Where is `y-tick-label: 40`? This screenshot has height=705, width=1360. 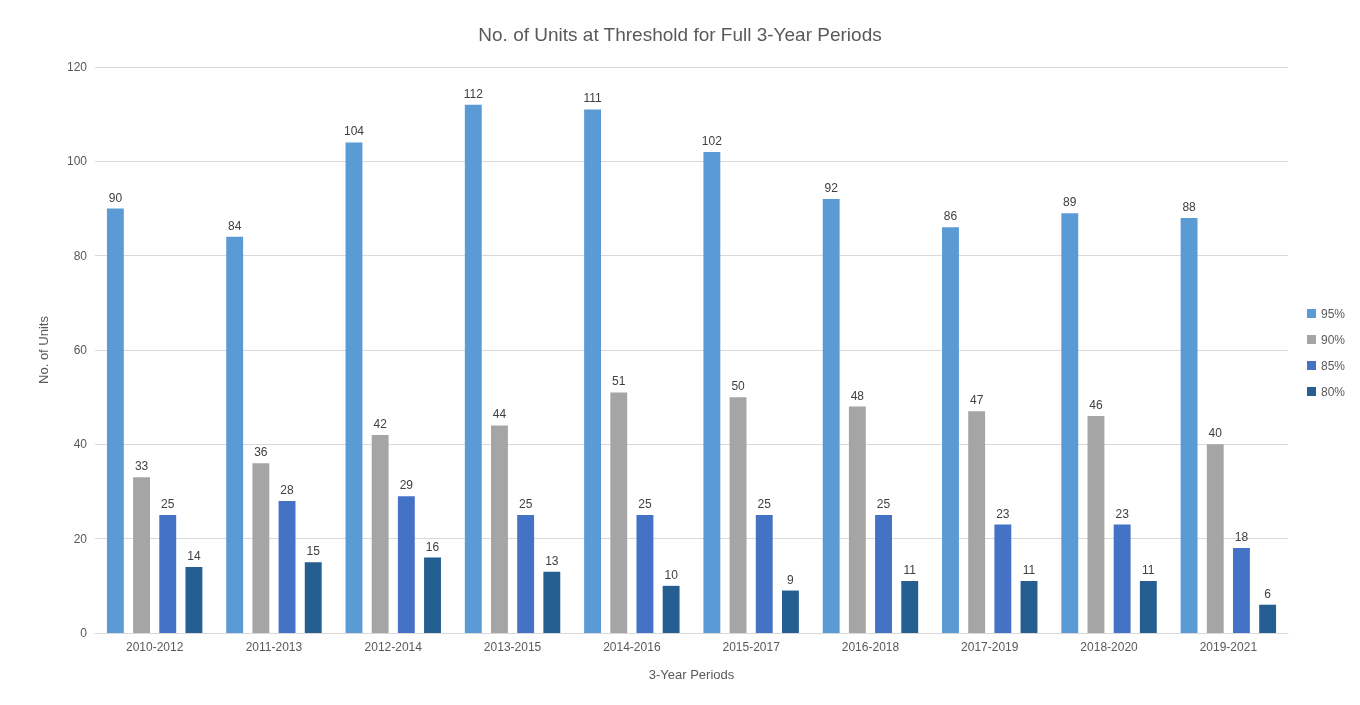
y-tick-label: 40 is located at coordinates (80, 444).